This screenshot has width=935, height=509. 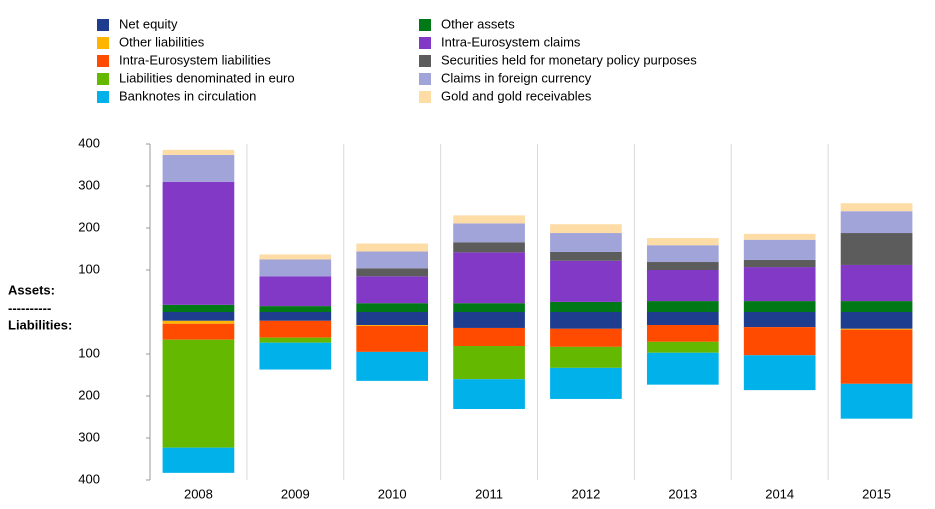 I want to click on annotation: Assets:, so click(x=31, y=289).